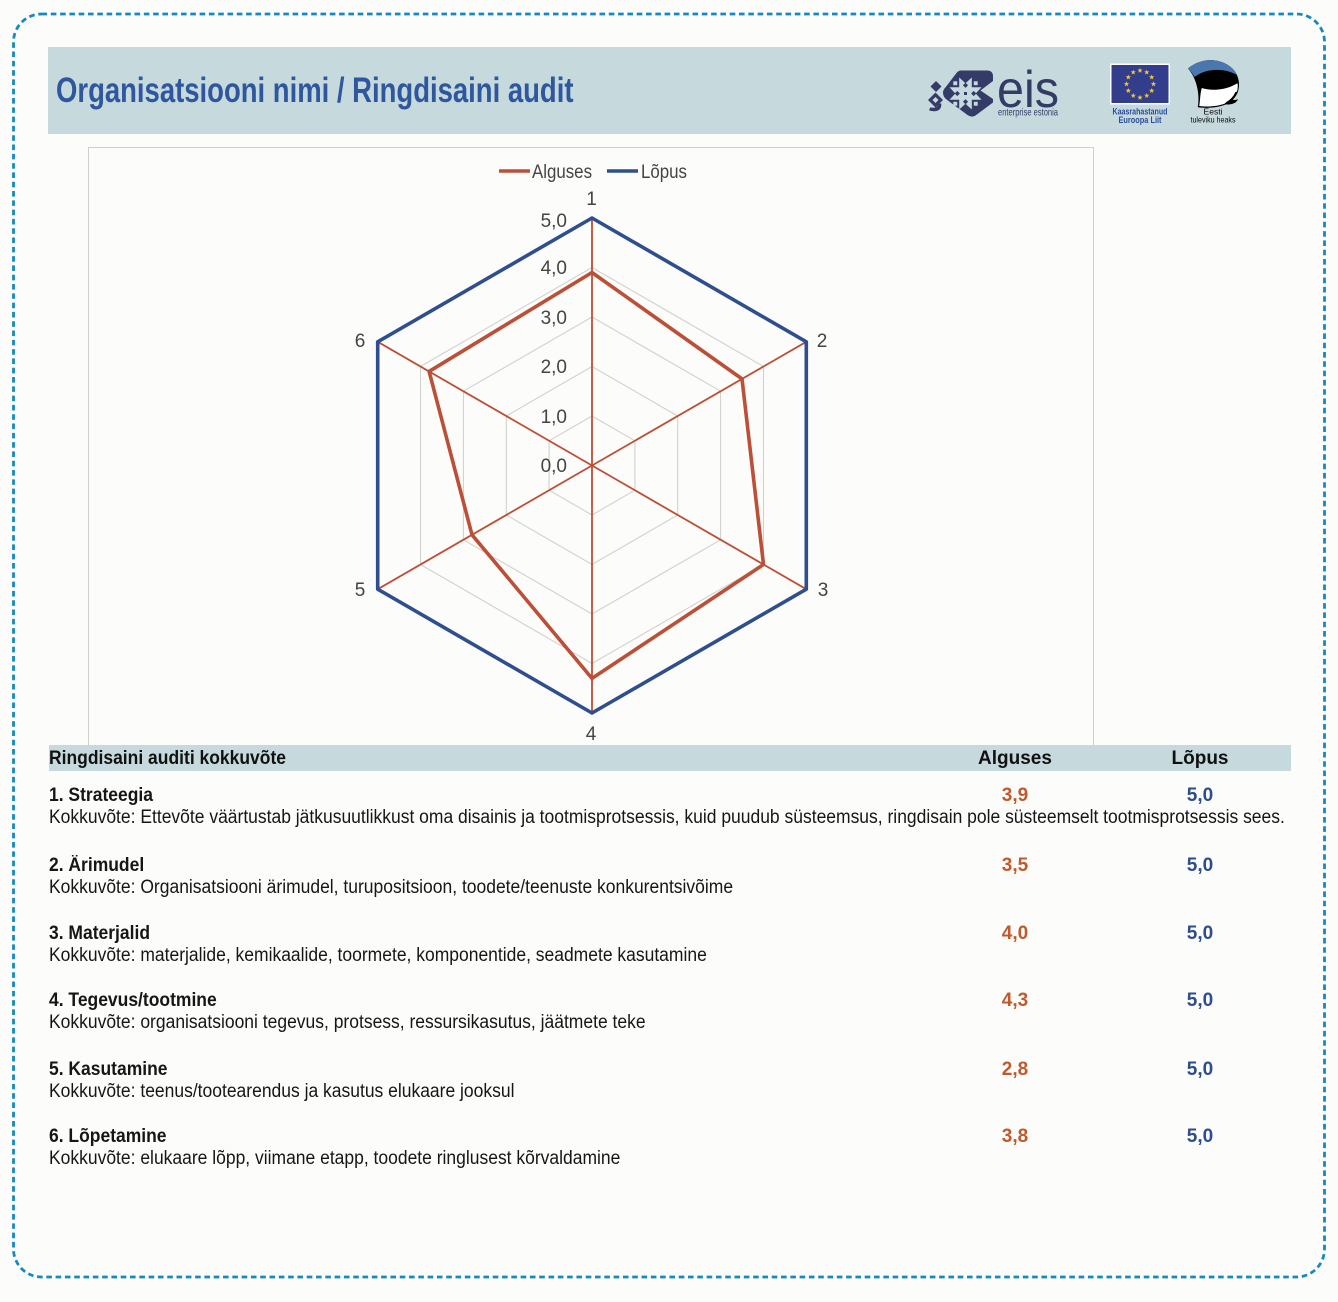 Image resolution: width=1338 pixels, height=1302 pixels. I want to click on svg-text: 0,0, so click(554, 466).